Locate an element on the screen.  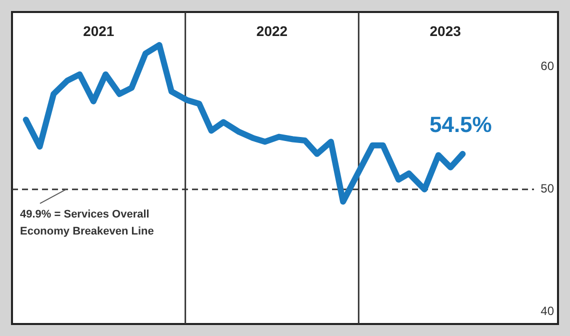
x-tick-label: 2021 is located at coordinates (98, 31).